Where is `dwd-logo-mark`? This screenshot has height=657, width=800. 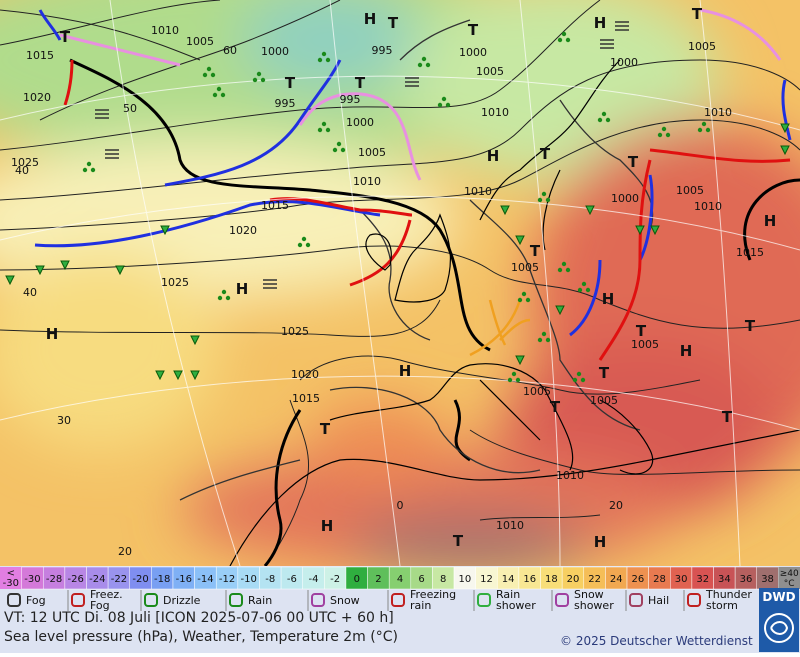 dwd-logo-mark is located at coordinates (779, 628).